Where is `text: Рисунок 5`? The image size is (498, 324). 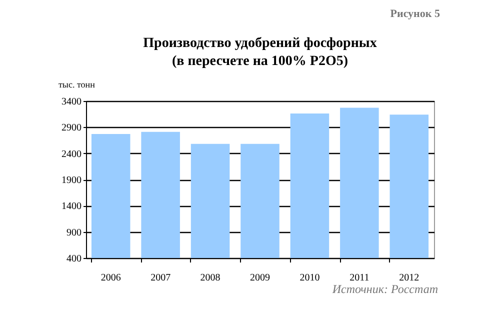 text: Рисунок 5 is located at coordinates (415, 14).